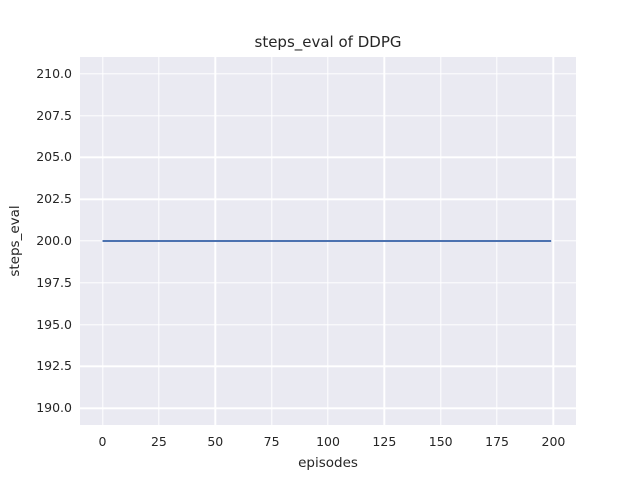 The image size is (640, 480). Describe the element at coordinates (54, 73) in the screenshot. I see `y-tick-label: 210.0` at that location.